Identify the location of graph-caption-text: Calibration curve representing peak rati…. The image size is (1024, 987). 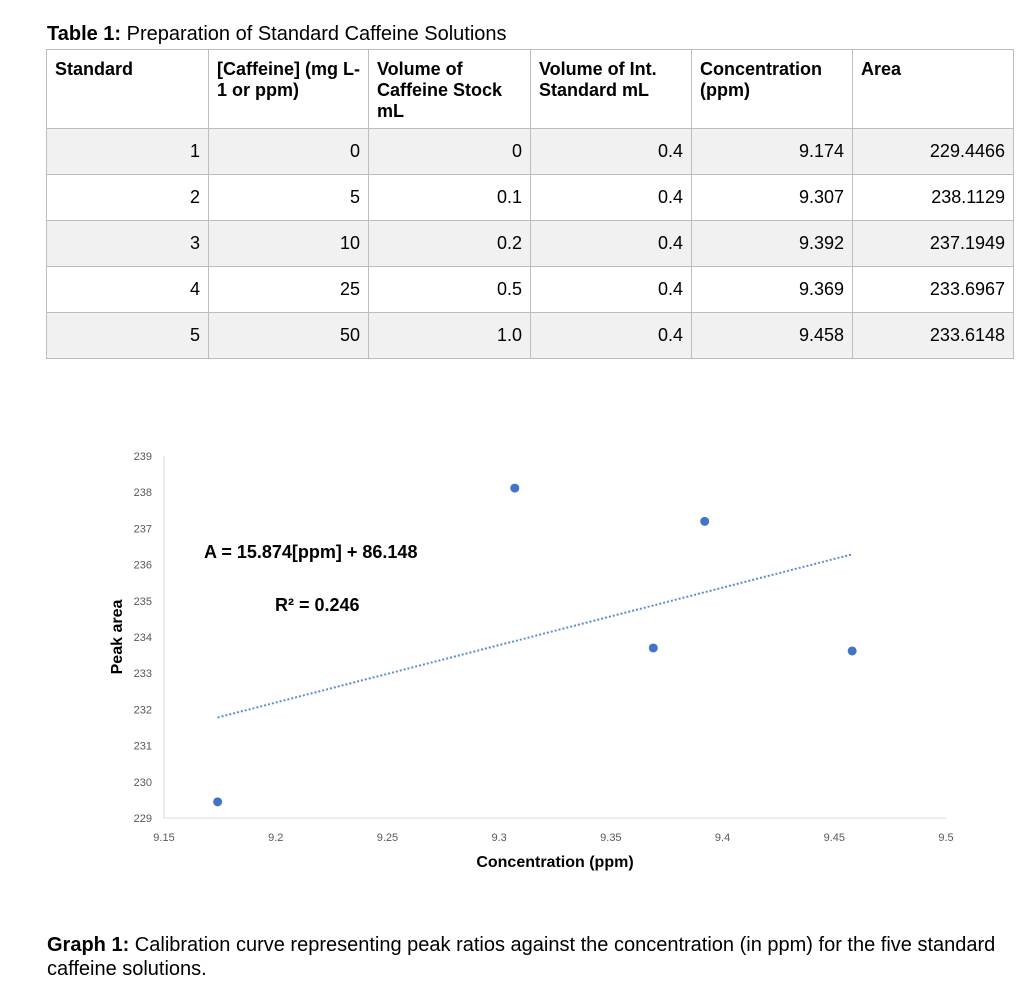
(521, 957).